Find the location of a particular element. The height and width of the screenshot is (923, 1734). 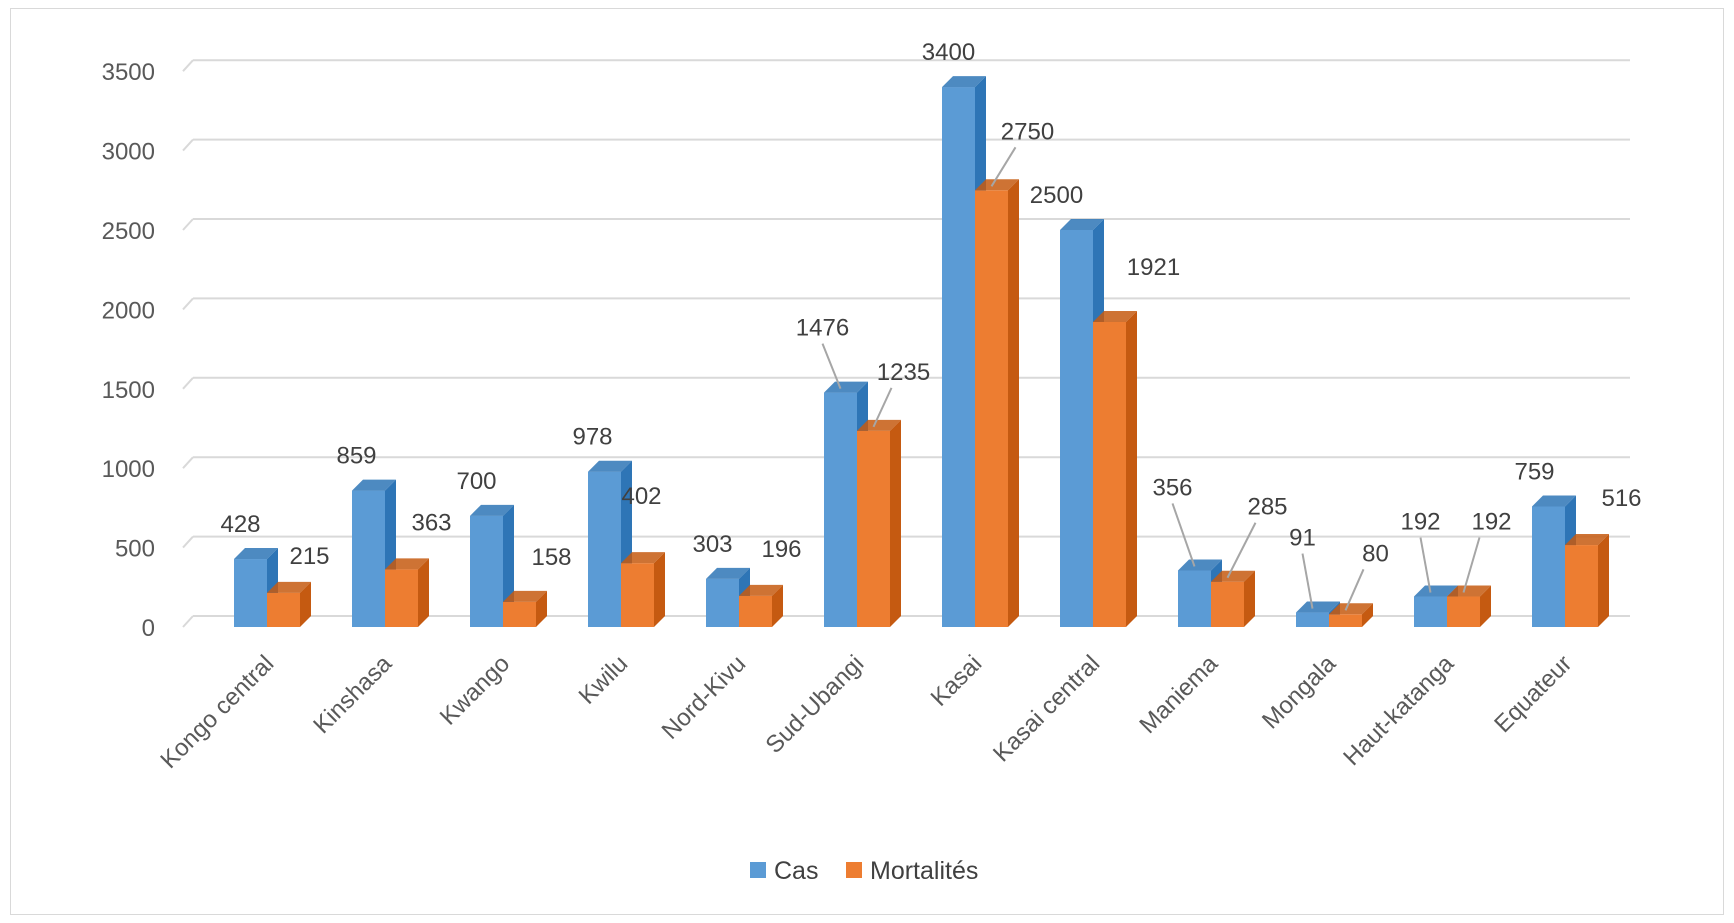

category-label: Maniema is located at coordinates (1178, 694).